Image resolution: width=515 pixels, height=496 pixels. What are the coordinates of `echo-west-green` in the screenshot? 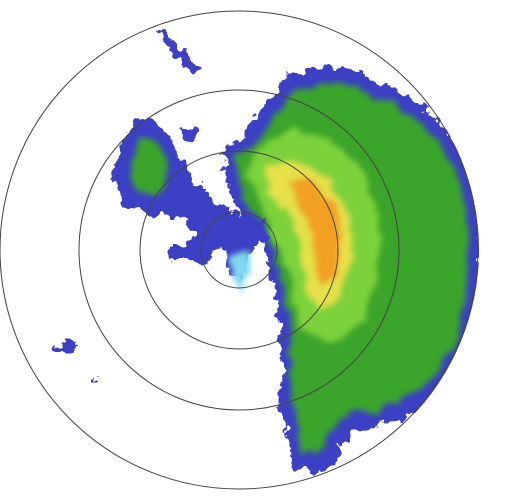 It's located at (149, 167).